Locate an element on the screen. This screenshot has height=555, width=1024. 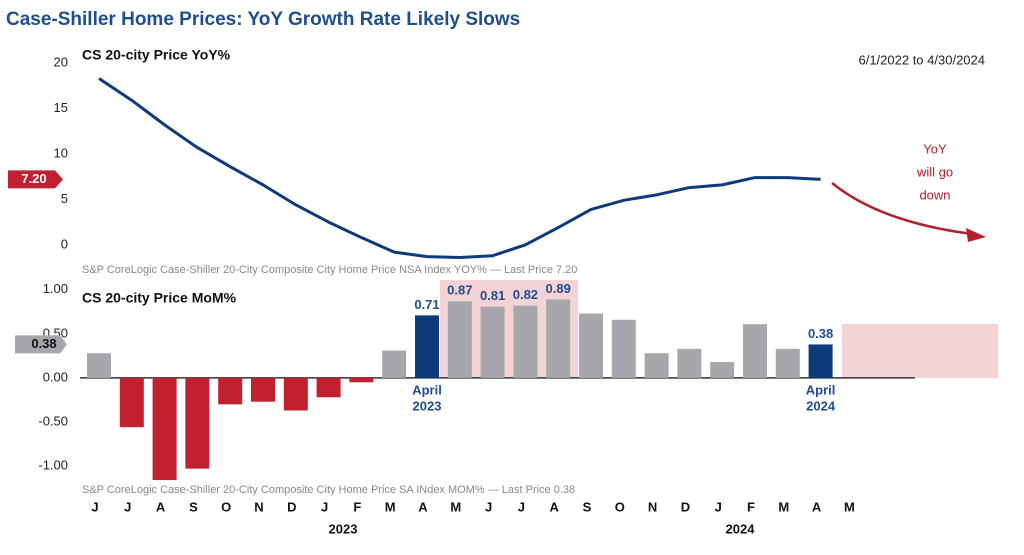
y-tick-label: 0.00 is located at coordinates (55, 376).